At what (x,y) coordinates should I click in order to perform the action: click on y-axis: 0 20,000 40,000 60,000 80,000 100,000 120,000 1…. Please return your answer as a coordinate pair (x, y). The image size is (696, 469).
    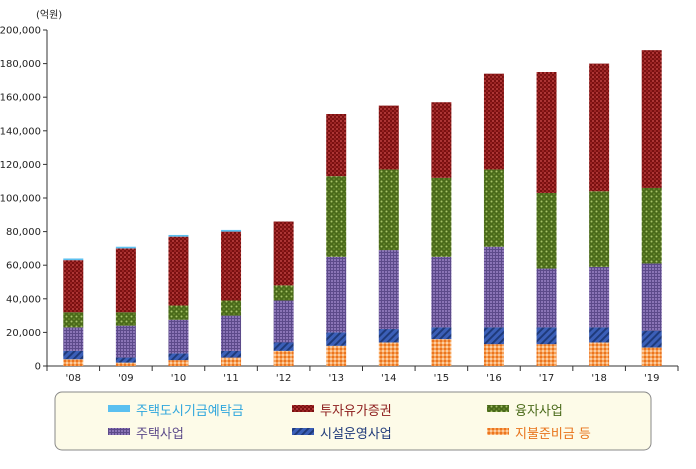
    Looking at the image, I should click on (24, 199).